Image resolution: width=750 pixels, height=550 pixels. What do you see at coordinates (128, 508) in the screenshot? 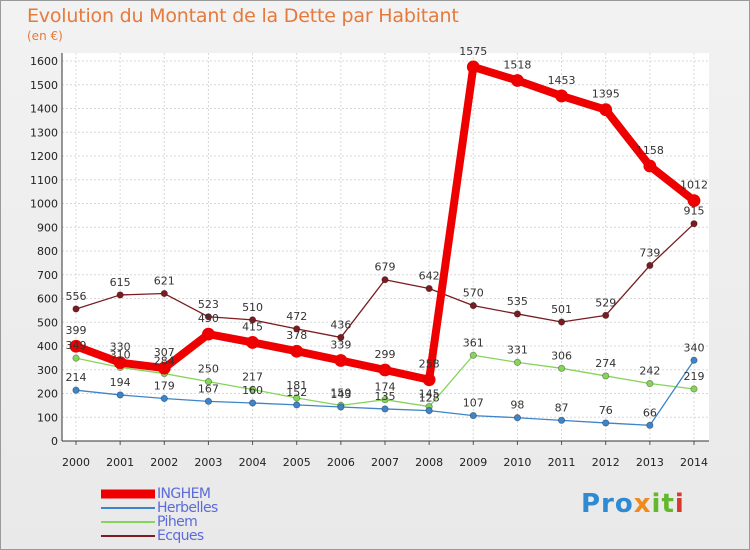
I see `legend-swatch-herbelles` at bounding box center [128, 508].